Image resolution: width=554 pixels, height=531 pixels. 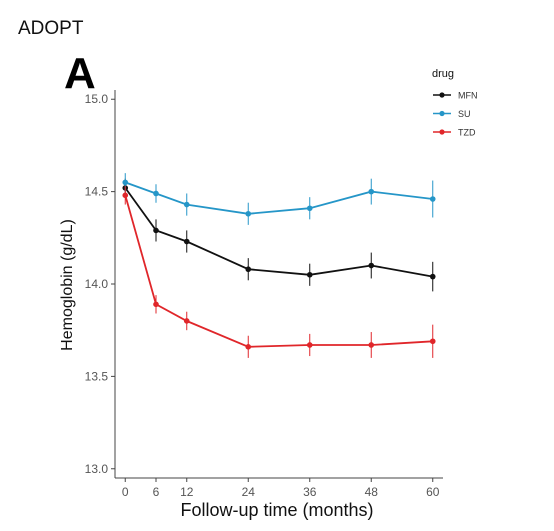 I want to click on x-tick-label: 24, so click(x=249, y=492).